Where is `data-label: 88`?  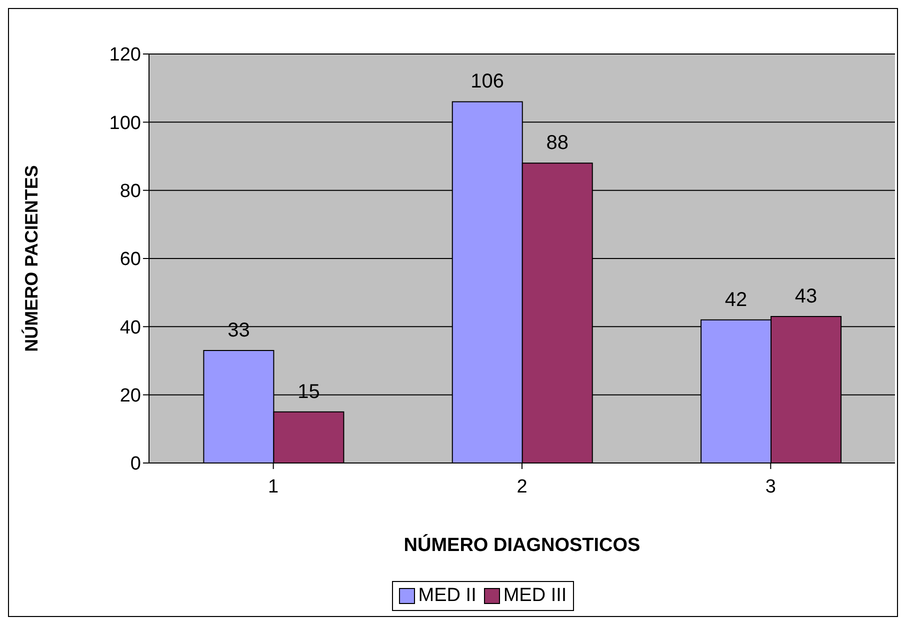
data-label: 88 is located at coordinates (557, 143).